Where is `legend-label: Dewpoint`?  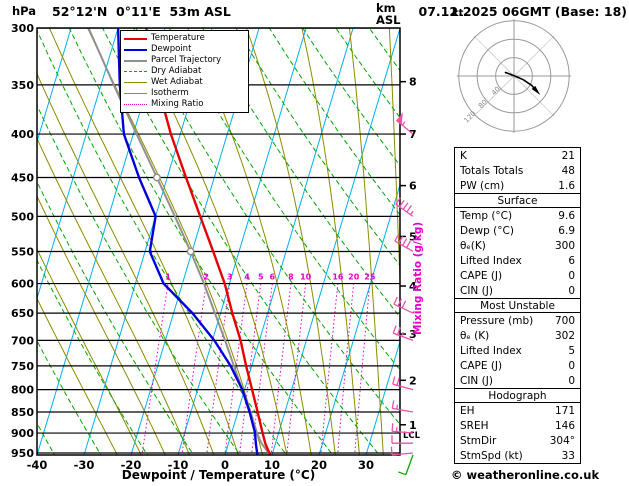 legend-label: Dewpoint is located at coordinates (171, 49).